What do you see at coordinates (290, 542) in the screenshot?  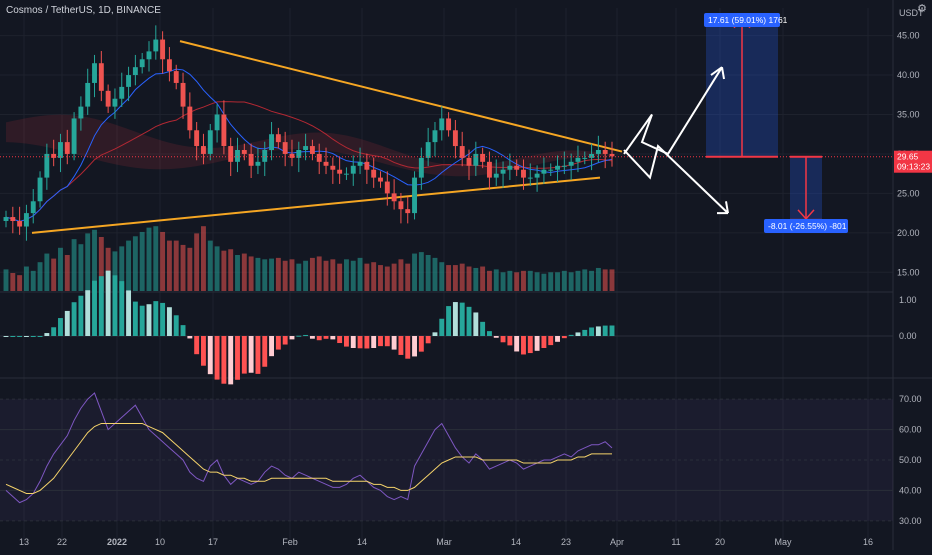 I see `time-tick-label: Feb` at bounding box center [290, 542].